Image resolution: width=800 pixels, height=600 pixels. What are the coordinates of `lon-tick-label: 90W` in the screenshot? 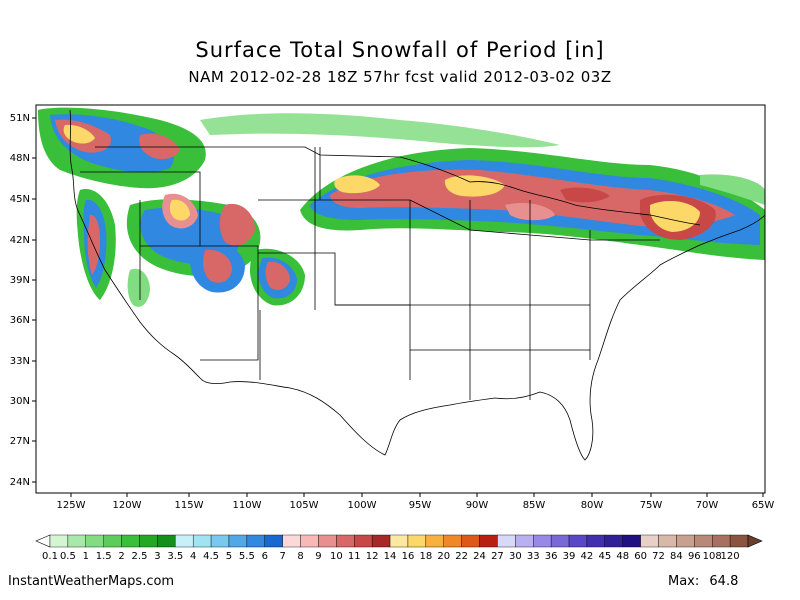 It's located at (477, 505).